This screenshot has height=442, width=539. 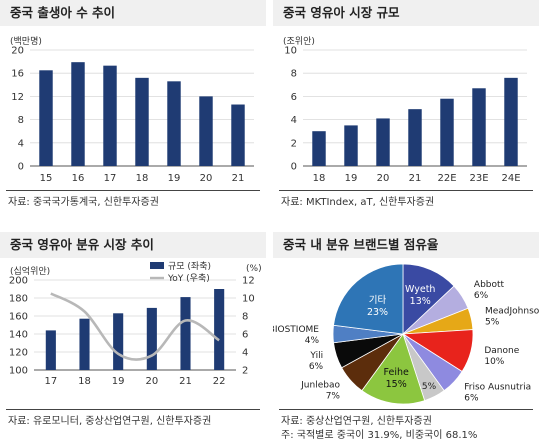 What do you see at coordinates (406, 190) in the screenshot?
I see `market-divider` at bounding box center [406, 190].